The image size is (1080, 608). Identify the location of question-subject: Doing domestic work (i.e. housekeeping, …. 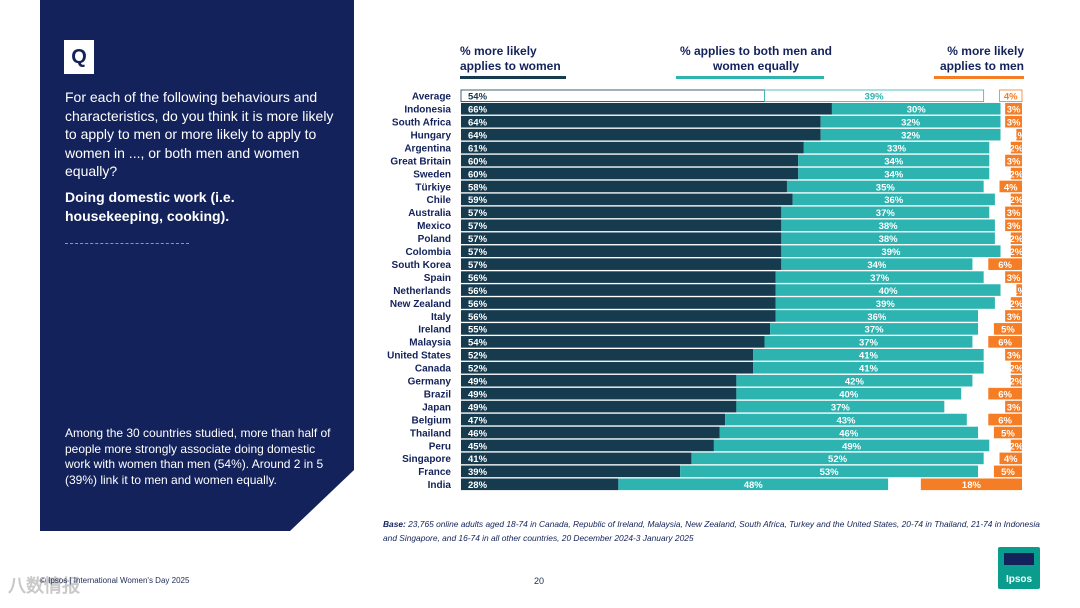
(150, 206).